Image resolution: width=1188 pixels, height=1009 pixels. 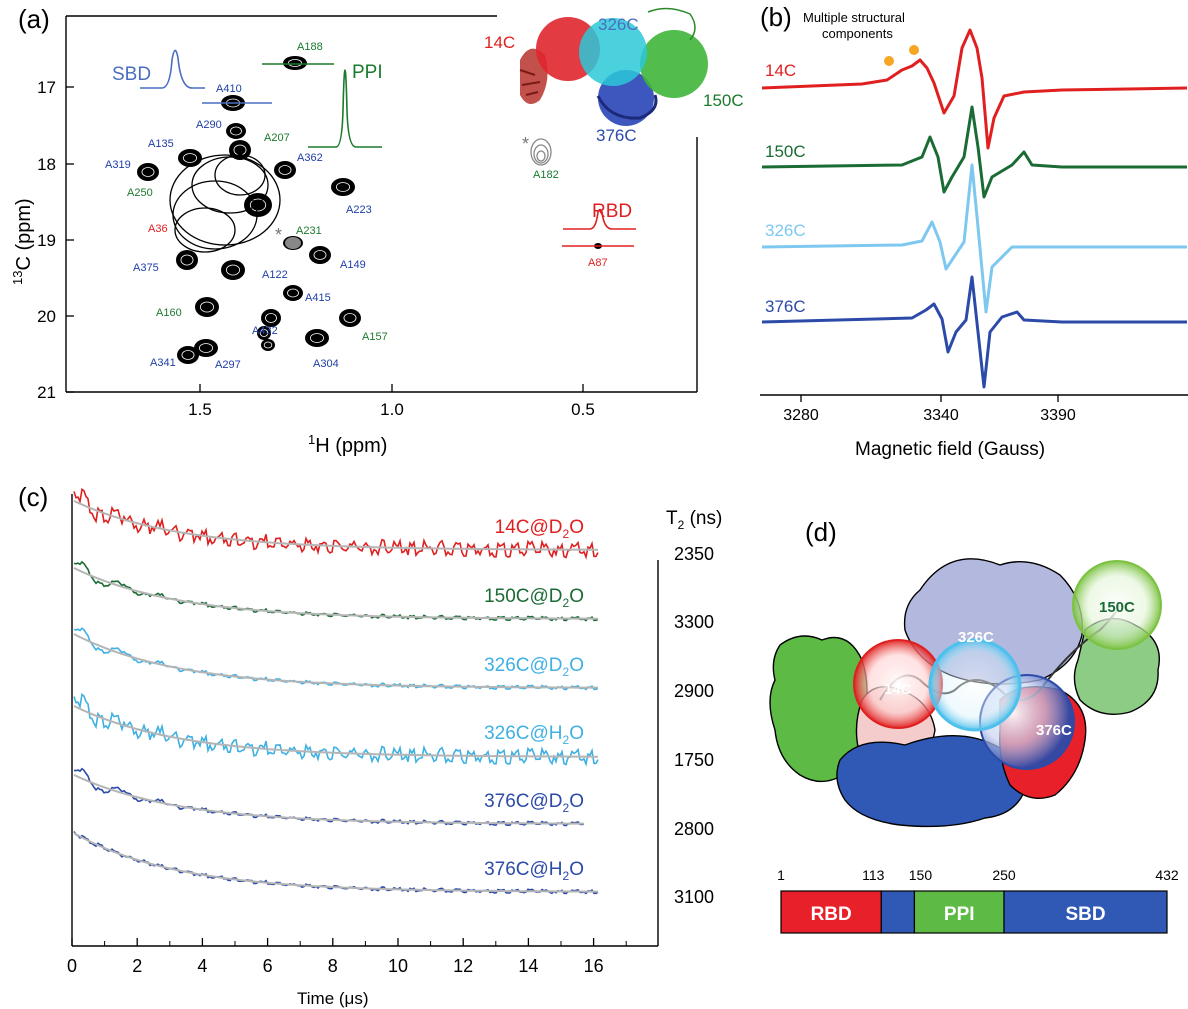 I want to click on x-tick-label: 3340, so click(x=941, y=415).